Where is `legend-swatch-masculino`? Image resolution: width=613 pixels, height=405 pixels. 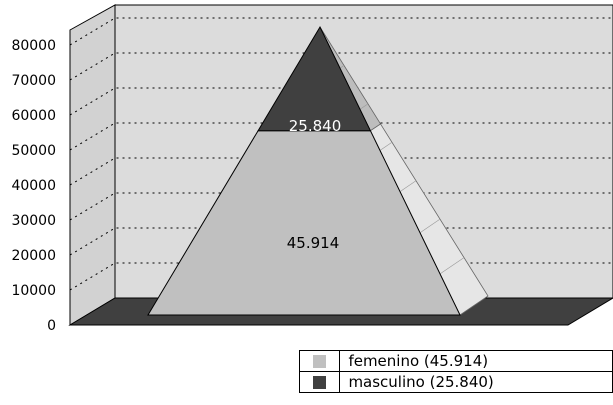 legend-swatch-masculino is located at coordinates (320, 382).